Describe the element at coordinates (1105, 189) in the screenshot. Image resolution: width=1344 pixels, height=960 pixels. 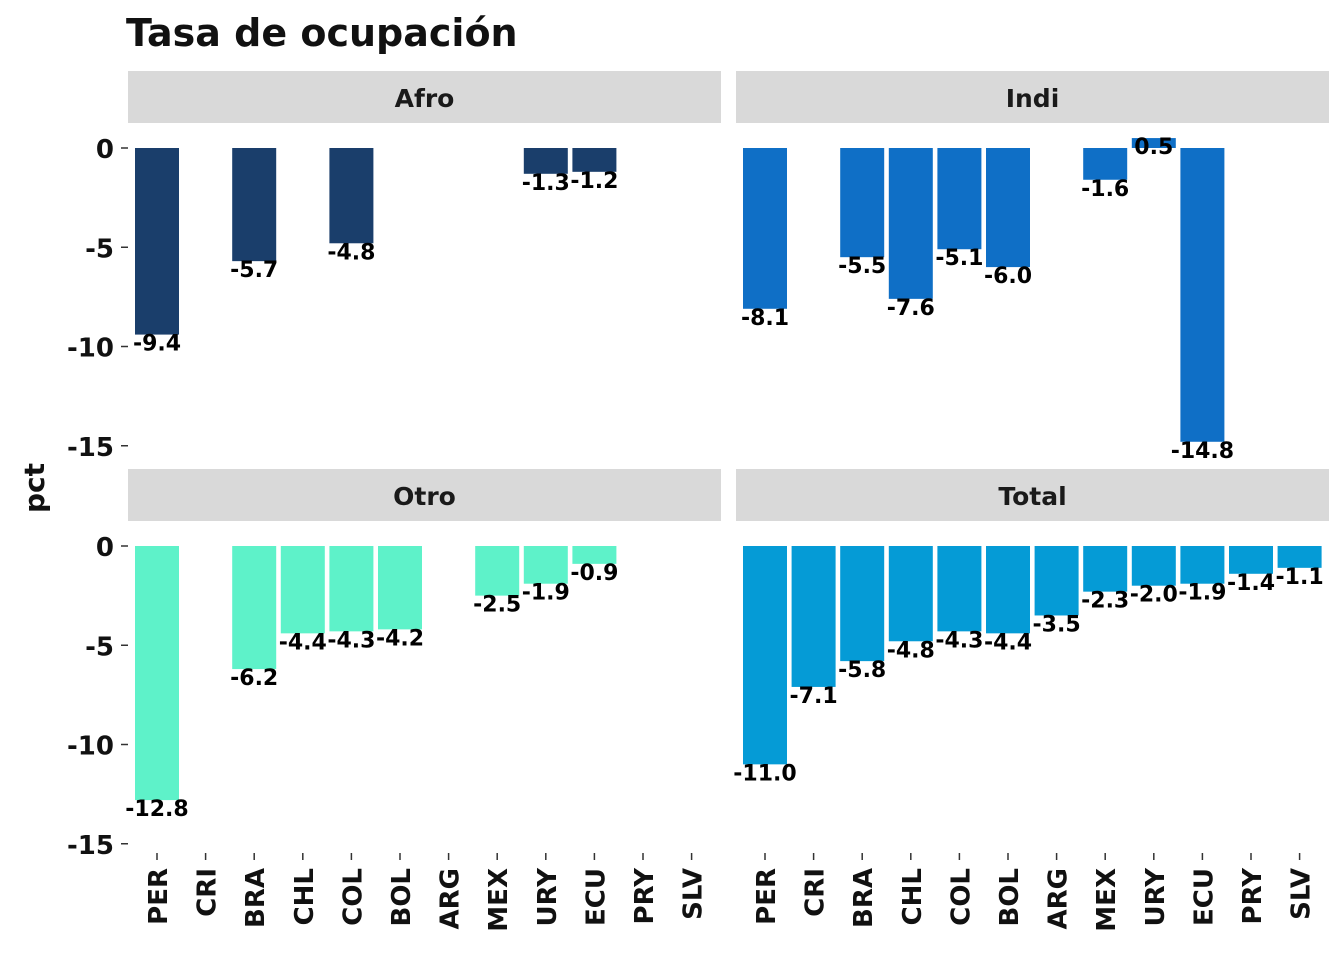
I see `data-label: -1.6` at that location.